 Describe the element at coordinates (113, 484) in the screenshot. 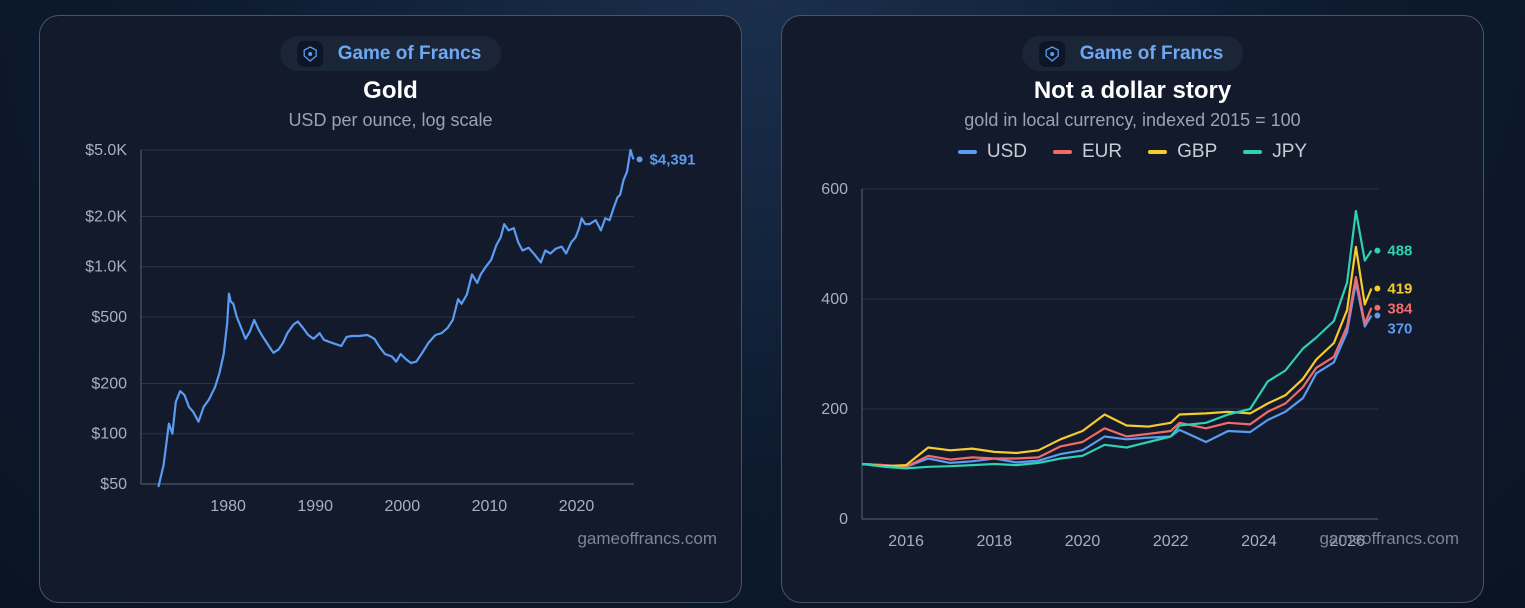

I see `y-tick-label: $50` at that location.